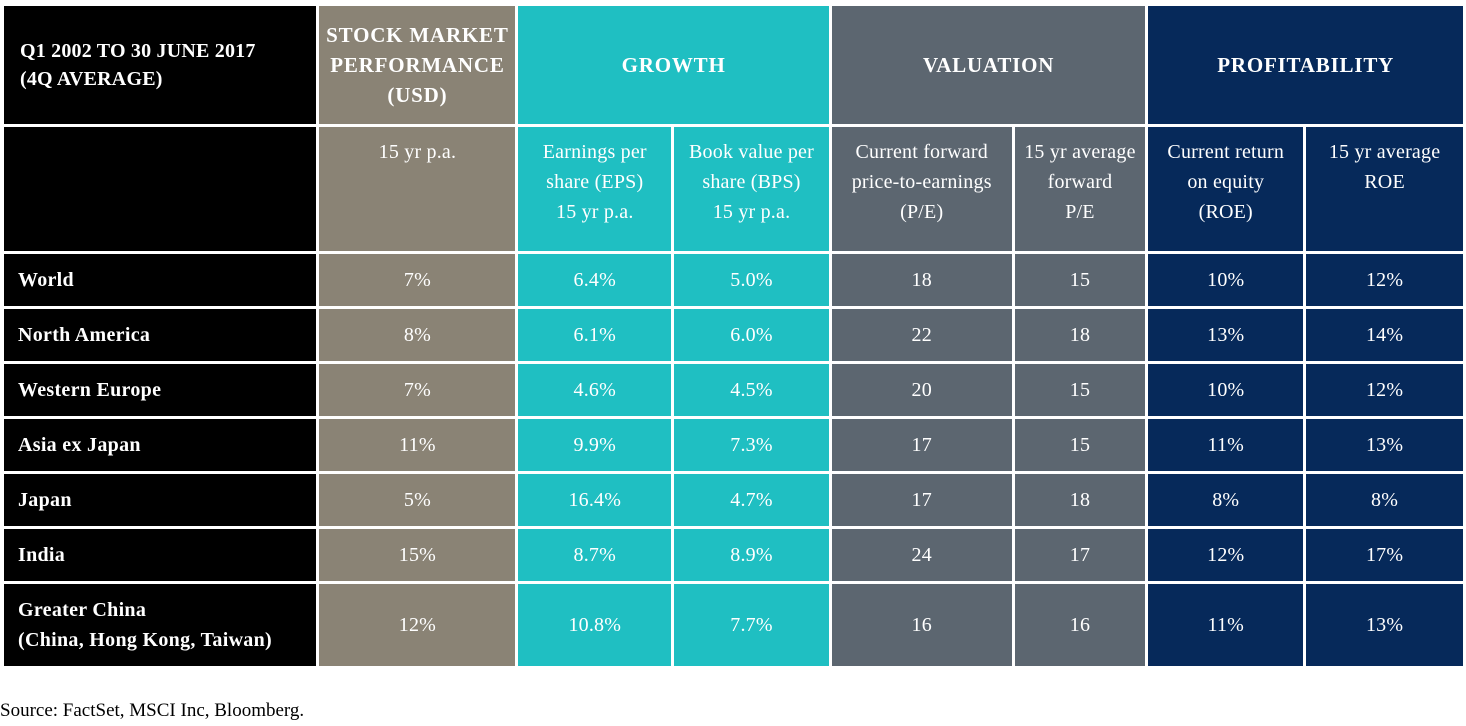 This screenshot has height=726, width=1466. Describe the element at coordinates (673, 65) in the screenshot. I see `group-header-growth: GROWTH` at that location.